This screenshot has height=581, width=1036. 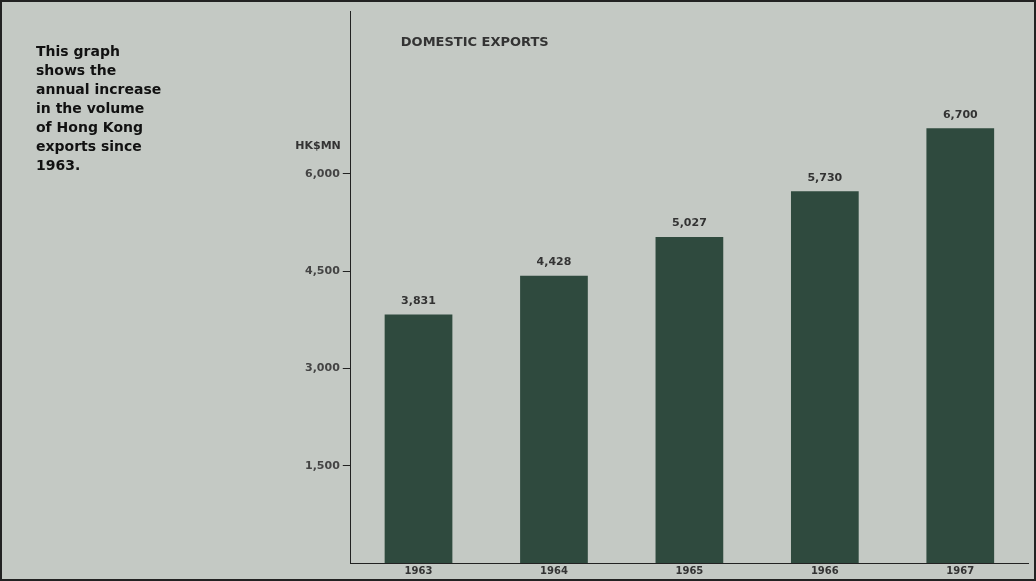 I want to click on y-tick-label: 1,500, so click(x=323, y=465).